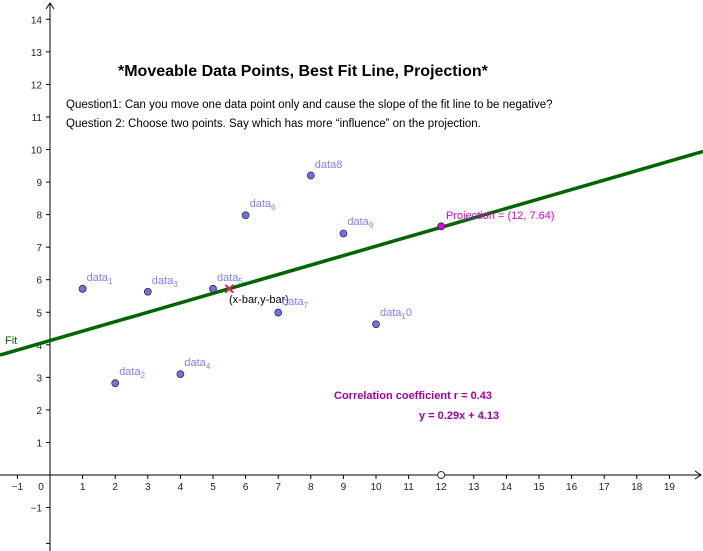 The height and width of the screenshot is (551, 703). I want to click on x-tick-label: 6, so click(246, 487).